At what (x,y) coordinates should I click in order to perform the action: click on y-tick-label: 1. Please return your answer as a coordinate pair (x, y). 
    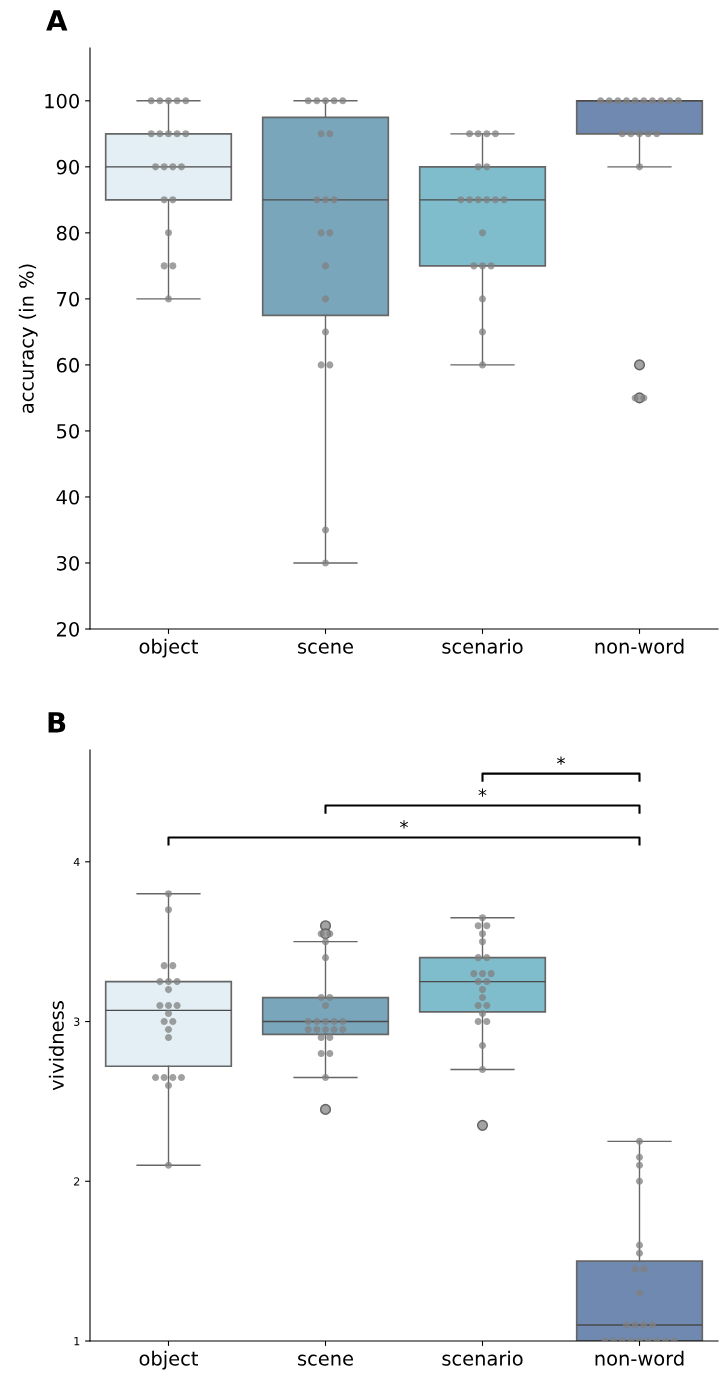
    Looking at the image, I should click on (77, 1341).